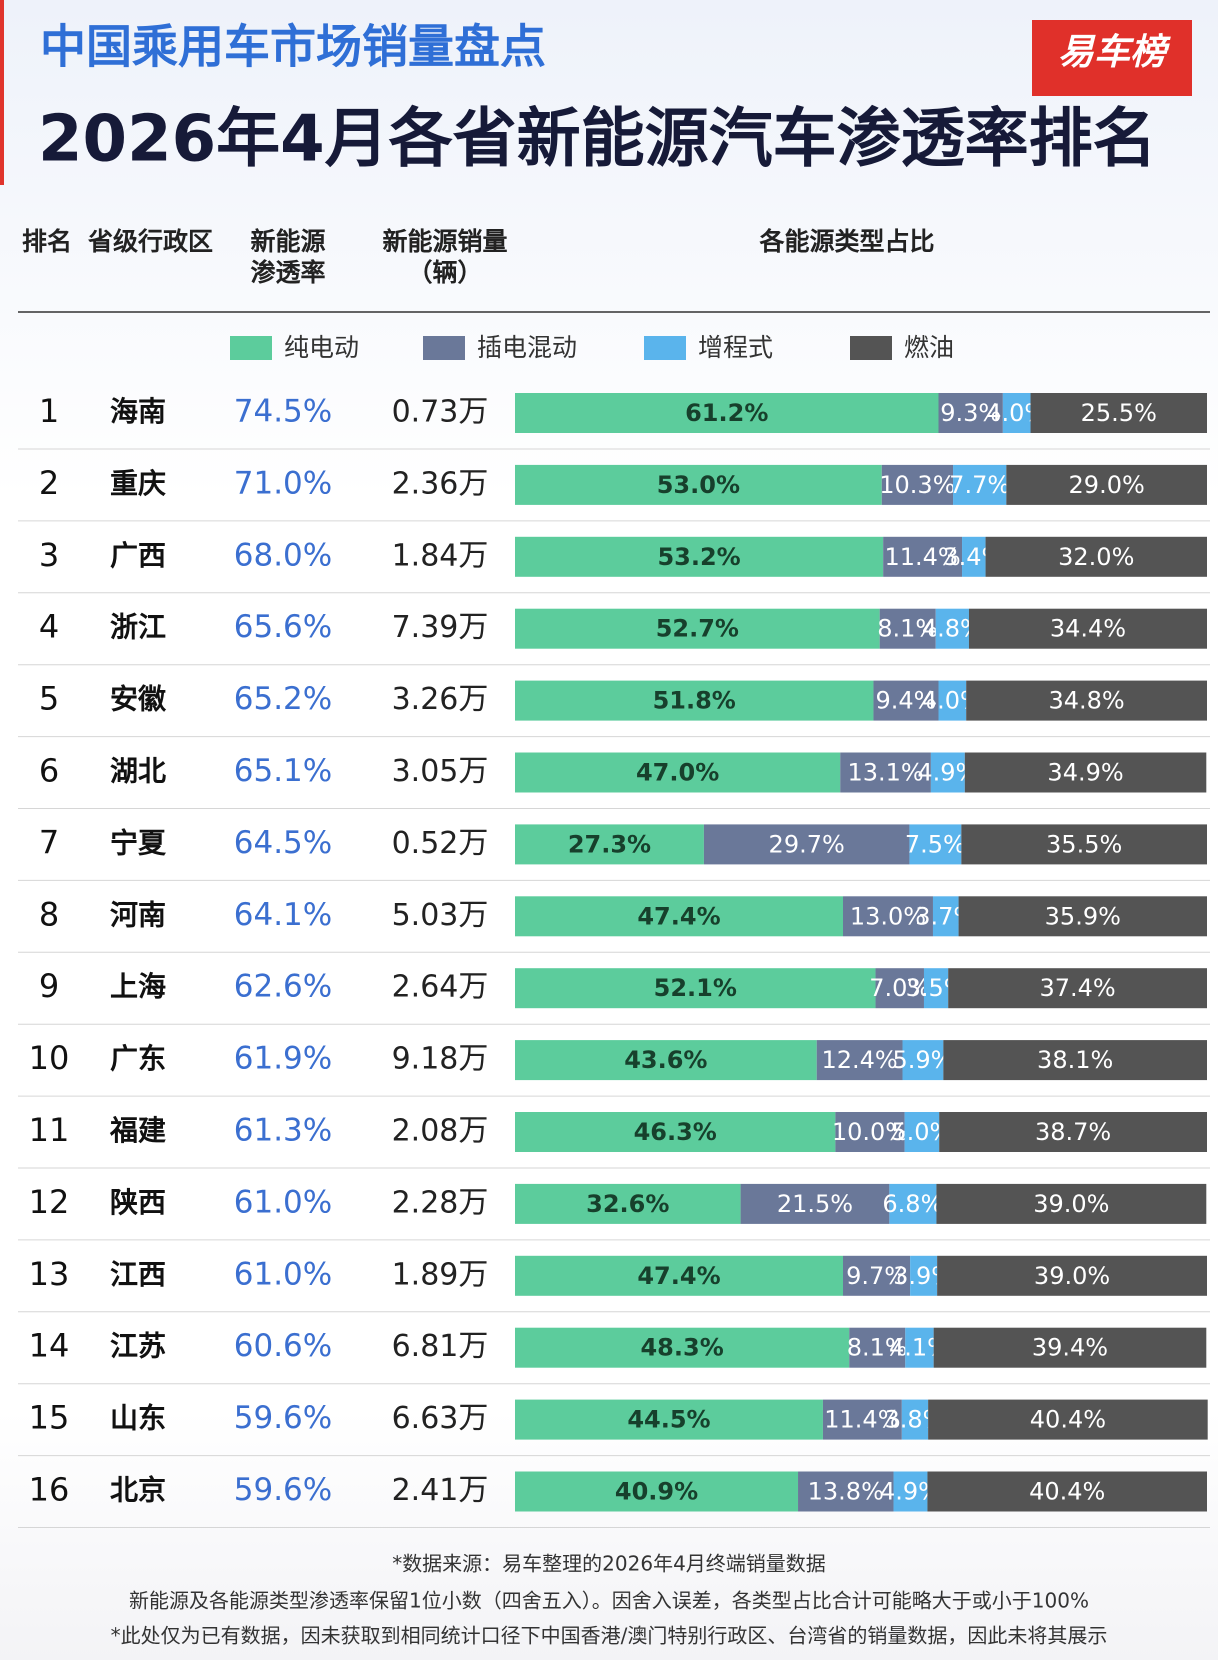 This screenshot has width=1218, height=1660. What do you see at coordinates (440, 555) in the screenshot?
I see `sales: 1.84万` at bounding box center [440, 555].